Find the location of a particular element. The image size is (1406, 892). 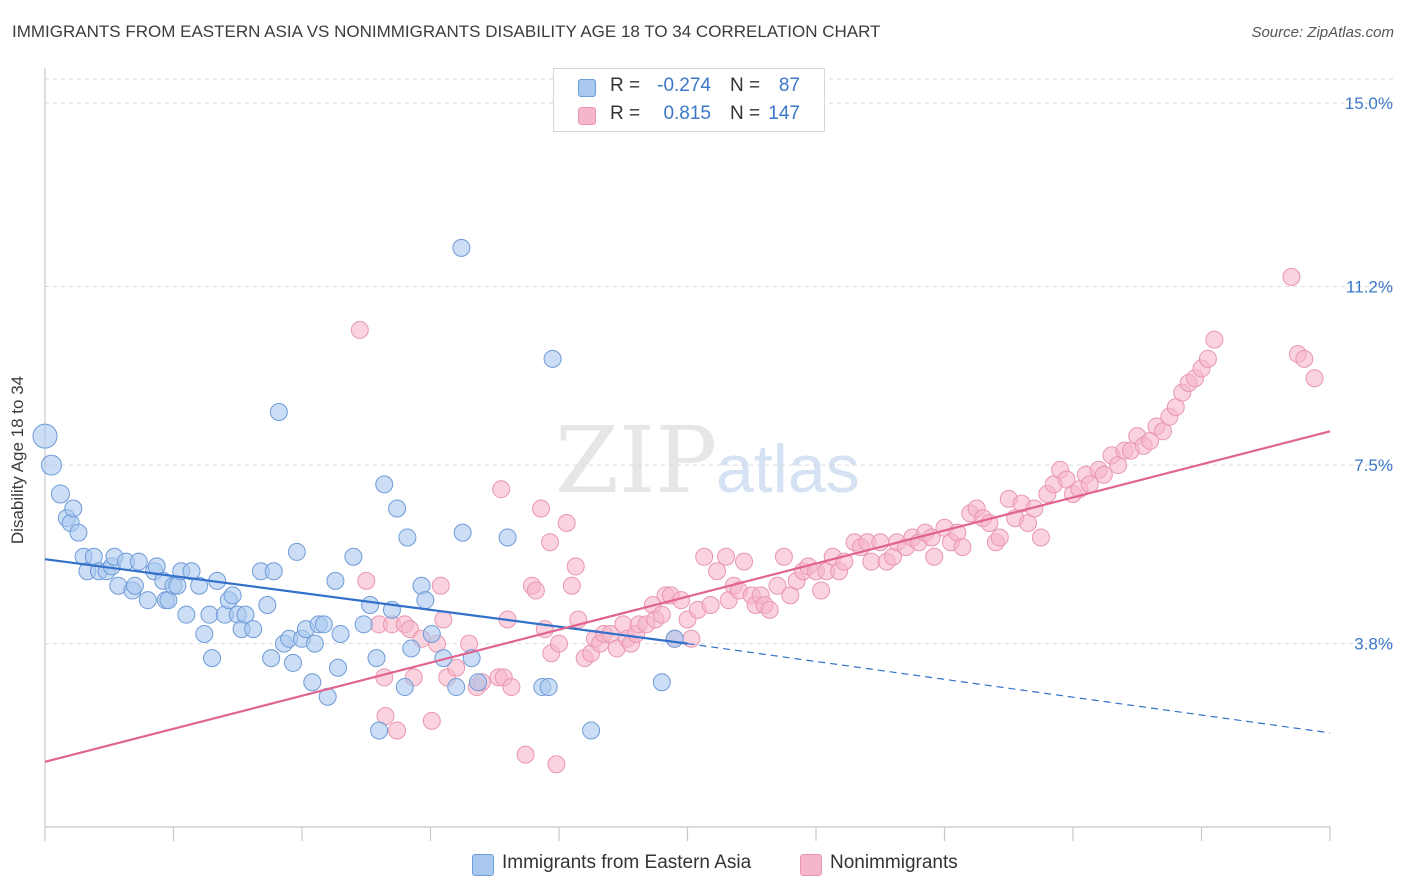

stats-n-label: N = is located at coordinates (745, 113).